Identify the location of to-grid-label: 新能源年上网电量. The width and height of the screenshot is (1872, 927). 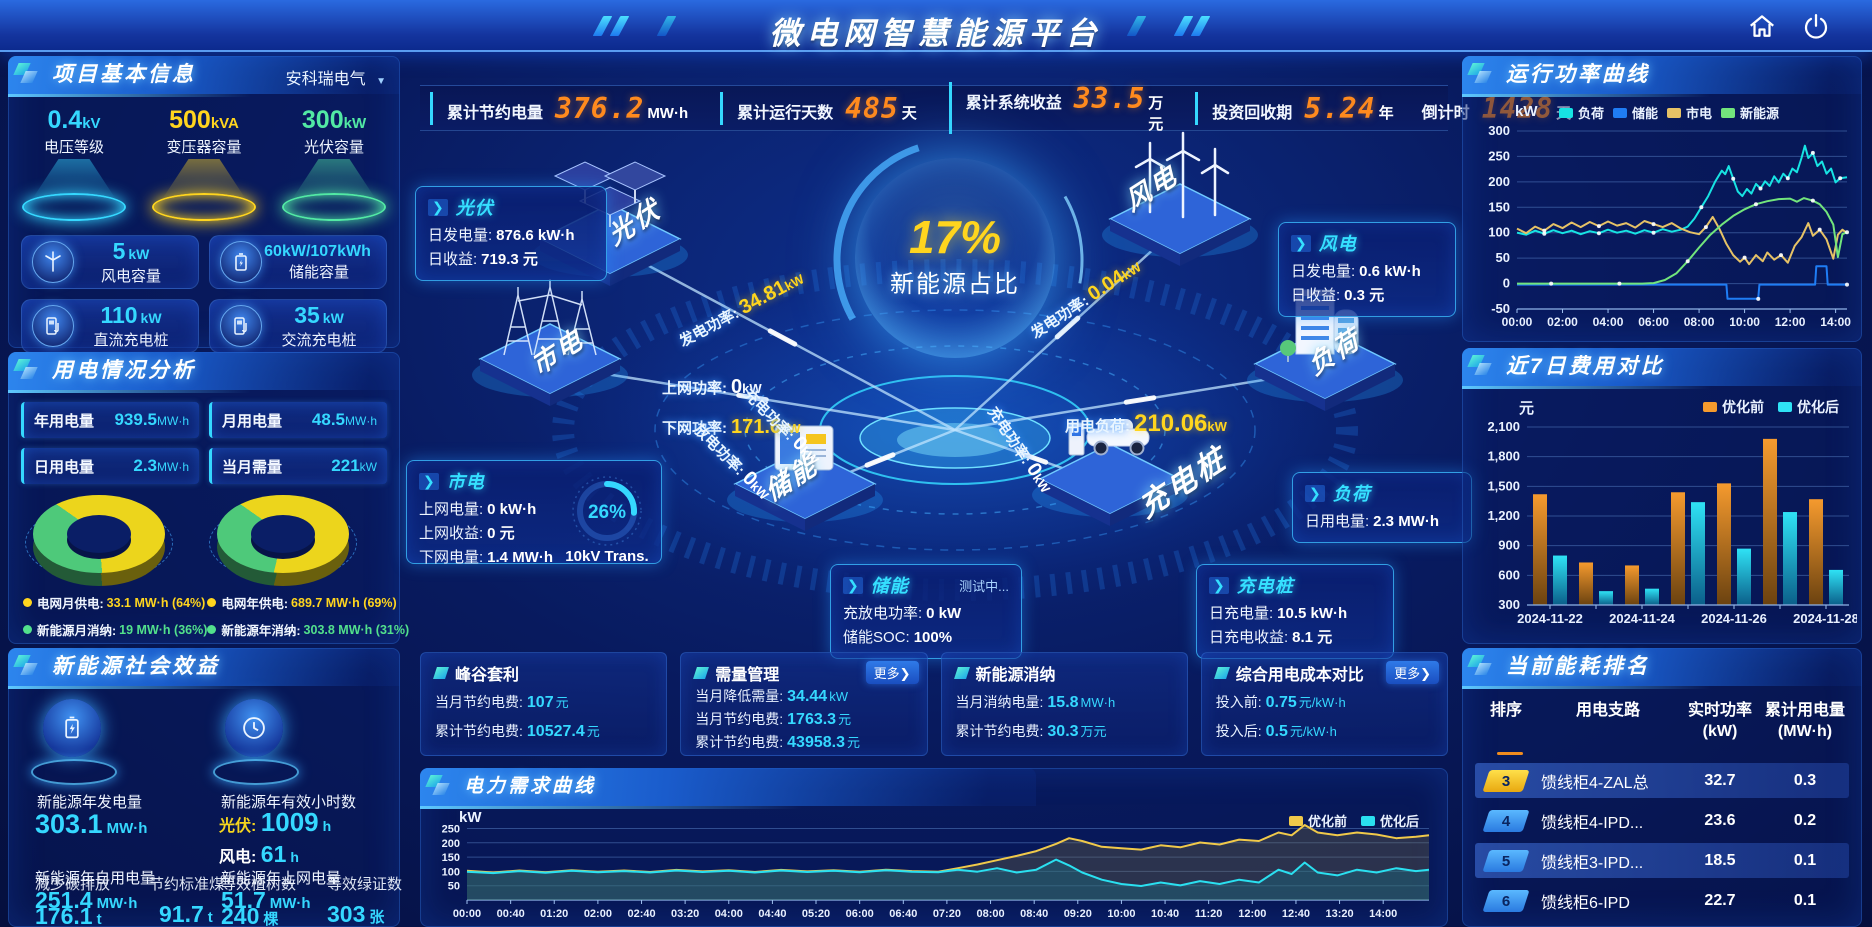
(281, 878).